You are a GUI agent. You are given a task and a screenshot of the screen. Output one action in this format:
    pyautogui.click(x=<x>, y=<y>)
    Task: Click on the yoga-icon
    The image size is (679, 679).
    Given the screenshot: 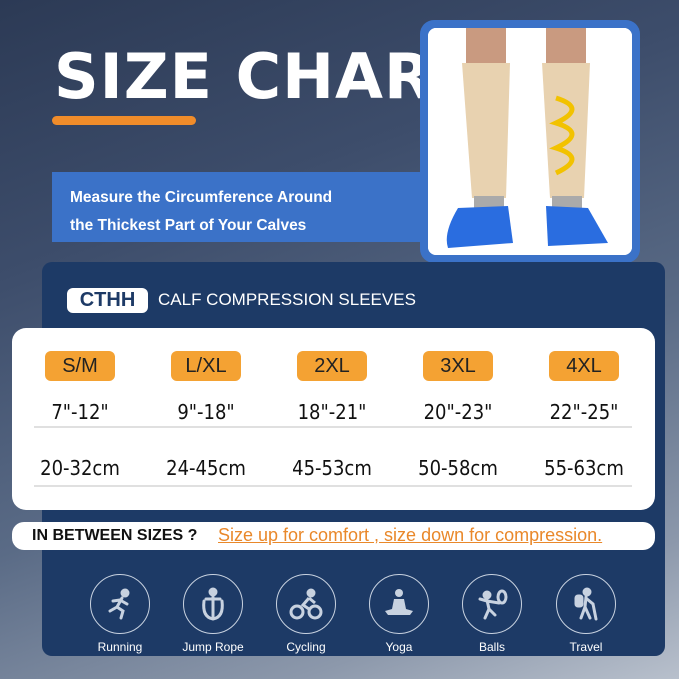 What is the action you would take?
    pyautogui.click(x=399, y=604)
    